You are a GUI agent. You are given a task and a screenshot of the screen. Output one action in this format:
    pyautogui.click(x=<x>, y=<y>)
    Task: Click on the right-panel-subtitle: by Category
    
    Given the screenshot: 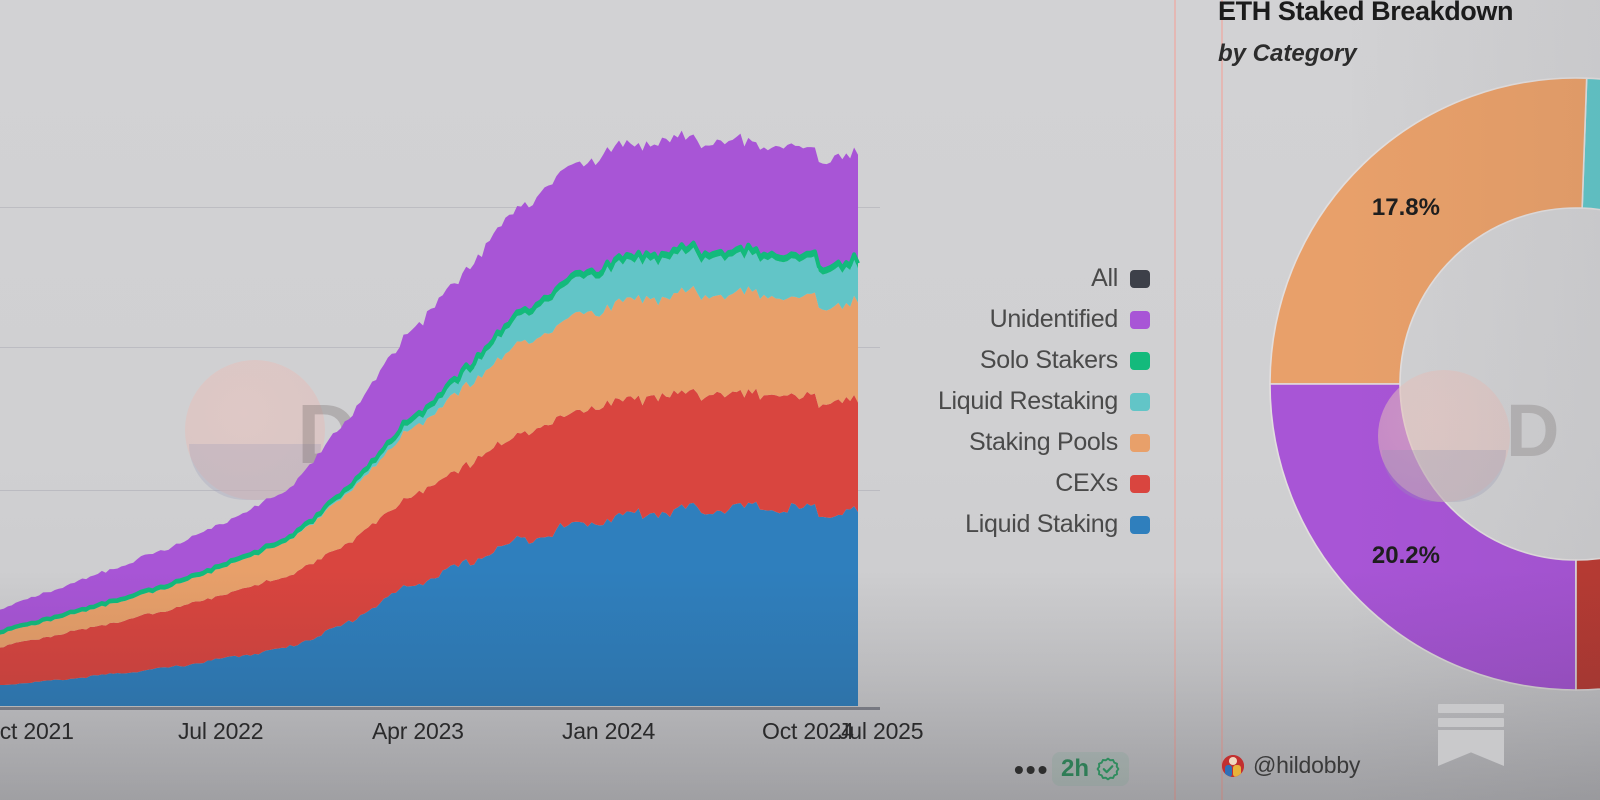 What is the action you would take?
    pyautogui.click(x=1287, y=53)
    